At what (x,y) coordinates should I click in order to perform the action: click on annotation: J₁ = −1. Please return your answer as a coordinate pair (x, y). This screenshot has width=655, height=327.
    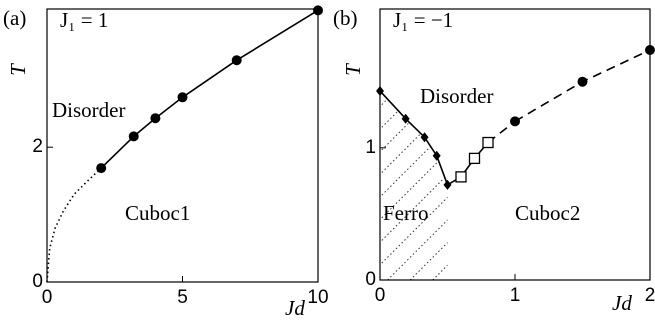
    Looking at the image, I should click on (423, 20).